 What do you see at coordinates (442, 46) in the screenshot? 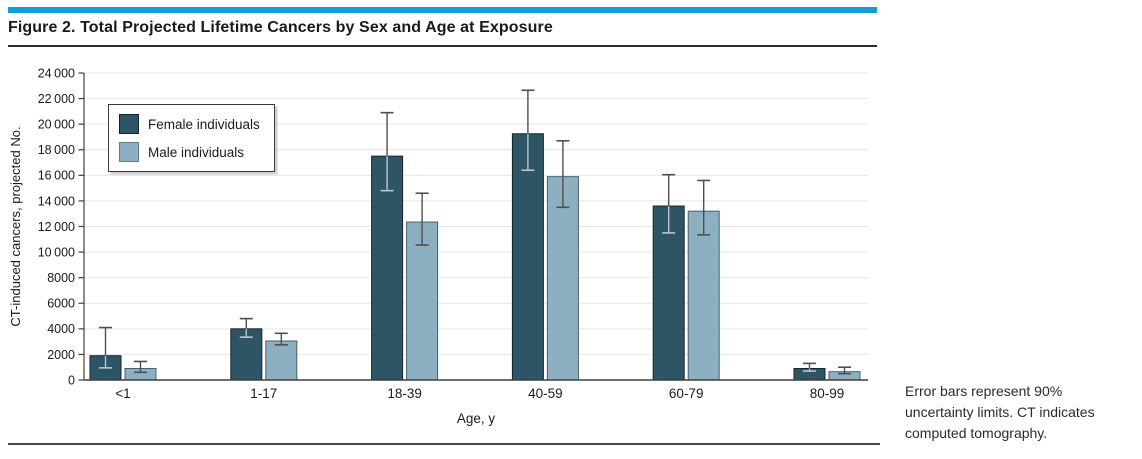
I see `title-divider` at bounding box center [442, 46].